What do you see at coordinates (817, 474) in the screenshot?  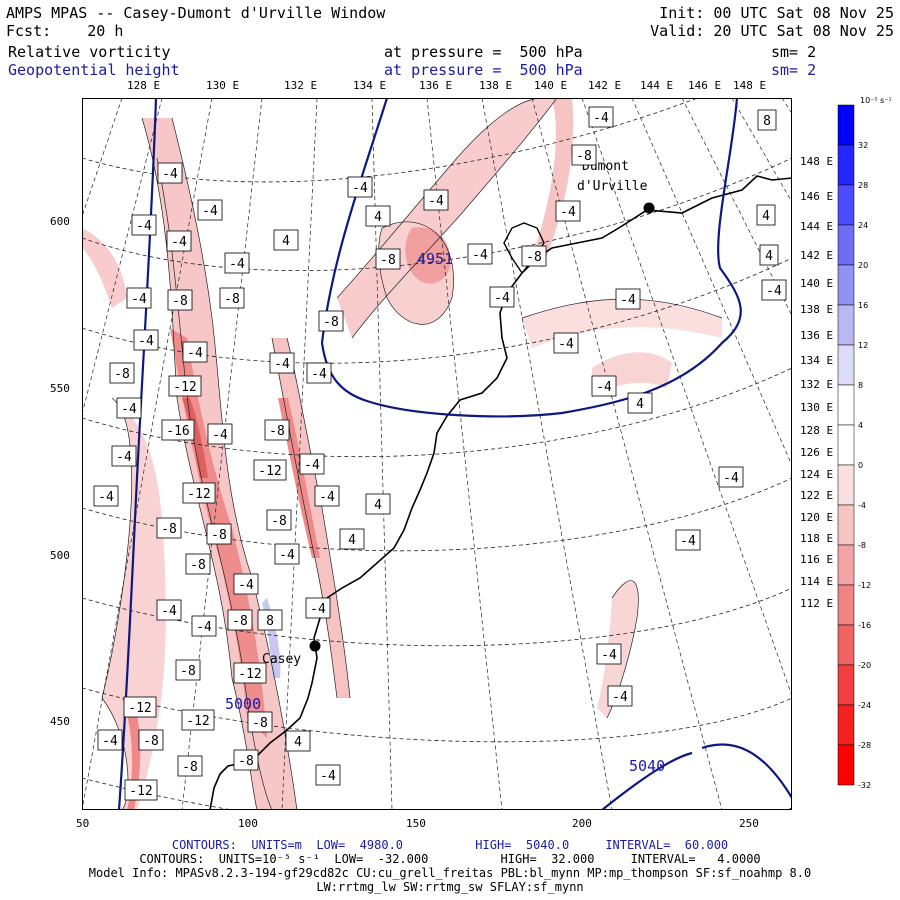 I see `right-lon-label: 124 E` at bounding box center [817, 474].